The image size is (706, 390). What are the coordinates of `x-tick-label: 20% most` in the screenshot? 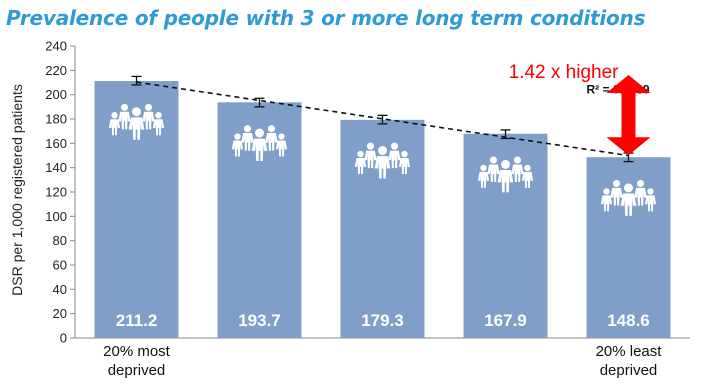 It's located at (137, 351).